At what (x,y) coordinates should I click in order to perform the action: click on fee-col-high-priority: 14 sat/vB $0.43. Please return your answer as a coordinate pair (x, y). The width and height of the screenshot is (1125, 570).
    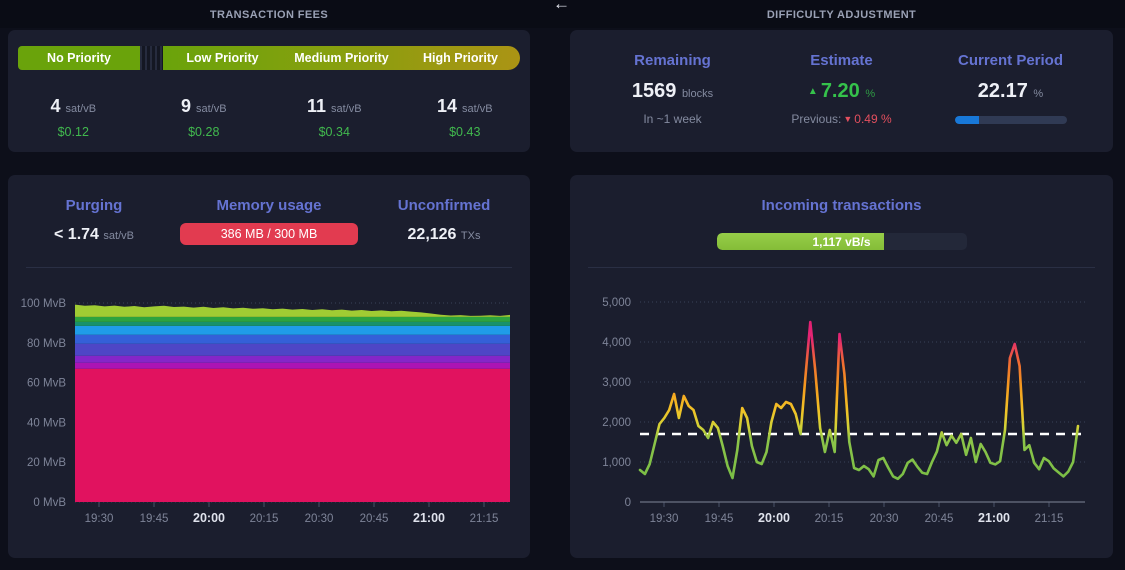
    Looking at the image, I should click on (465, 110).